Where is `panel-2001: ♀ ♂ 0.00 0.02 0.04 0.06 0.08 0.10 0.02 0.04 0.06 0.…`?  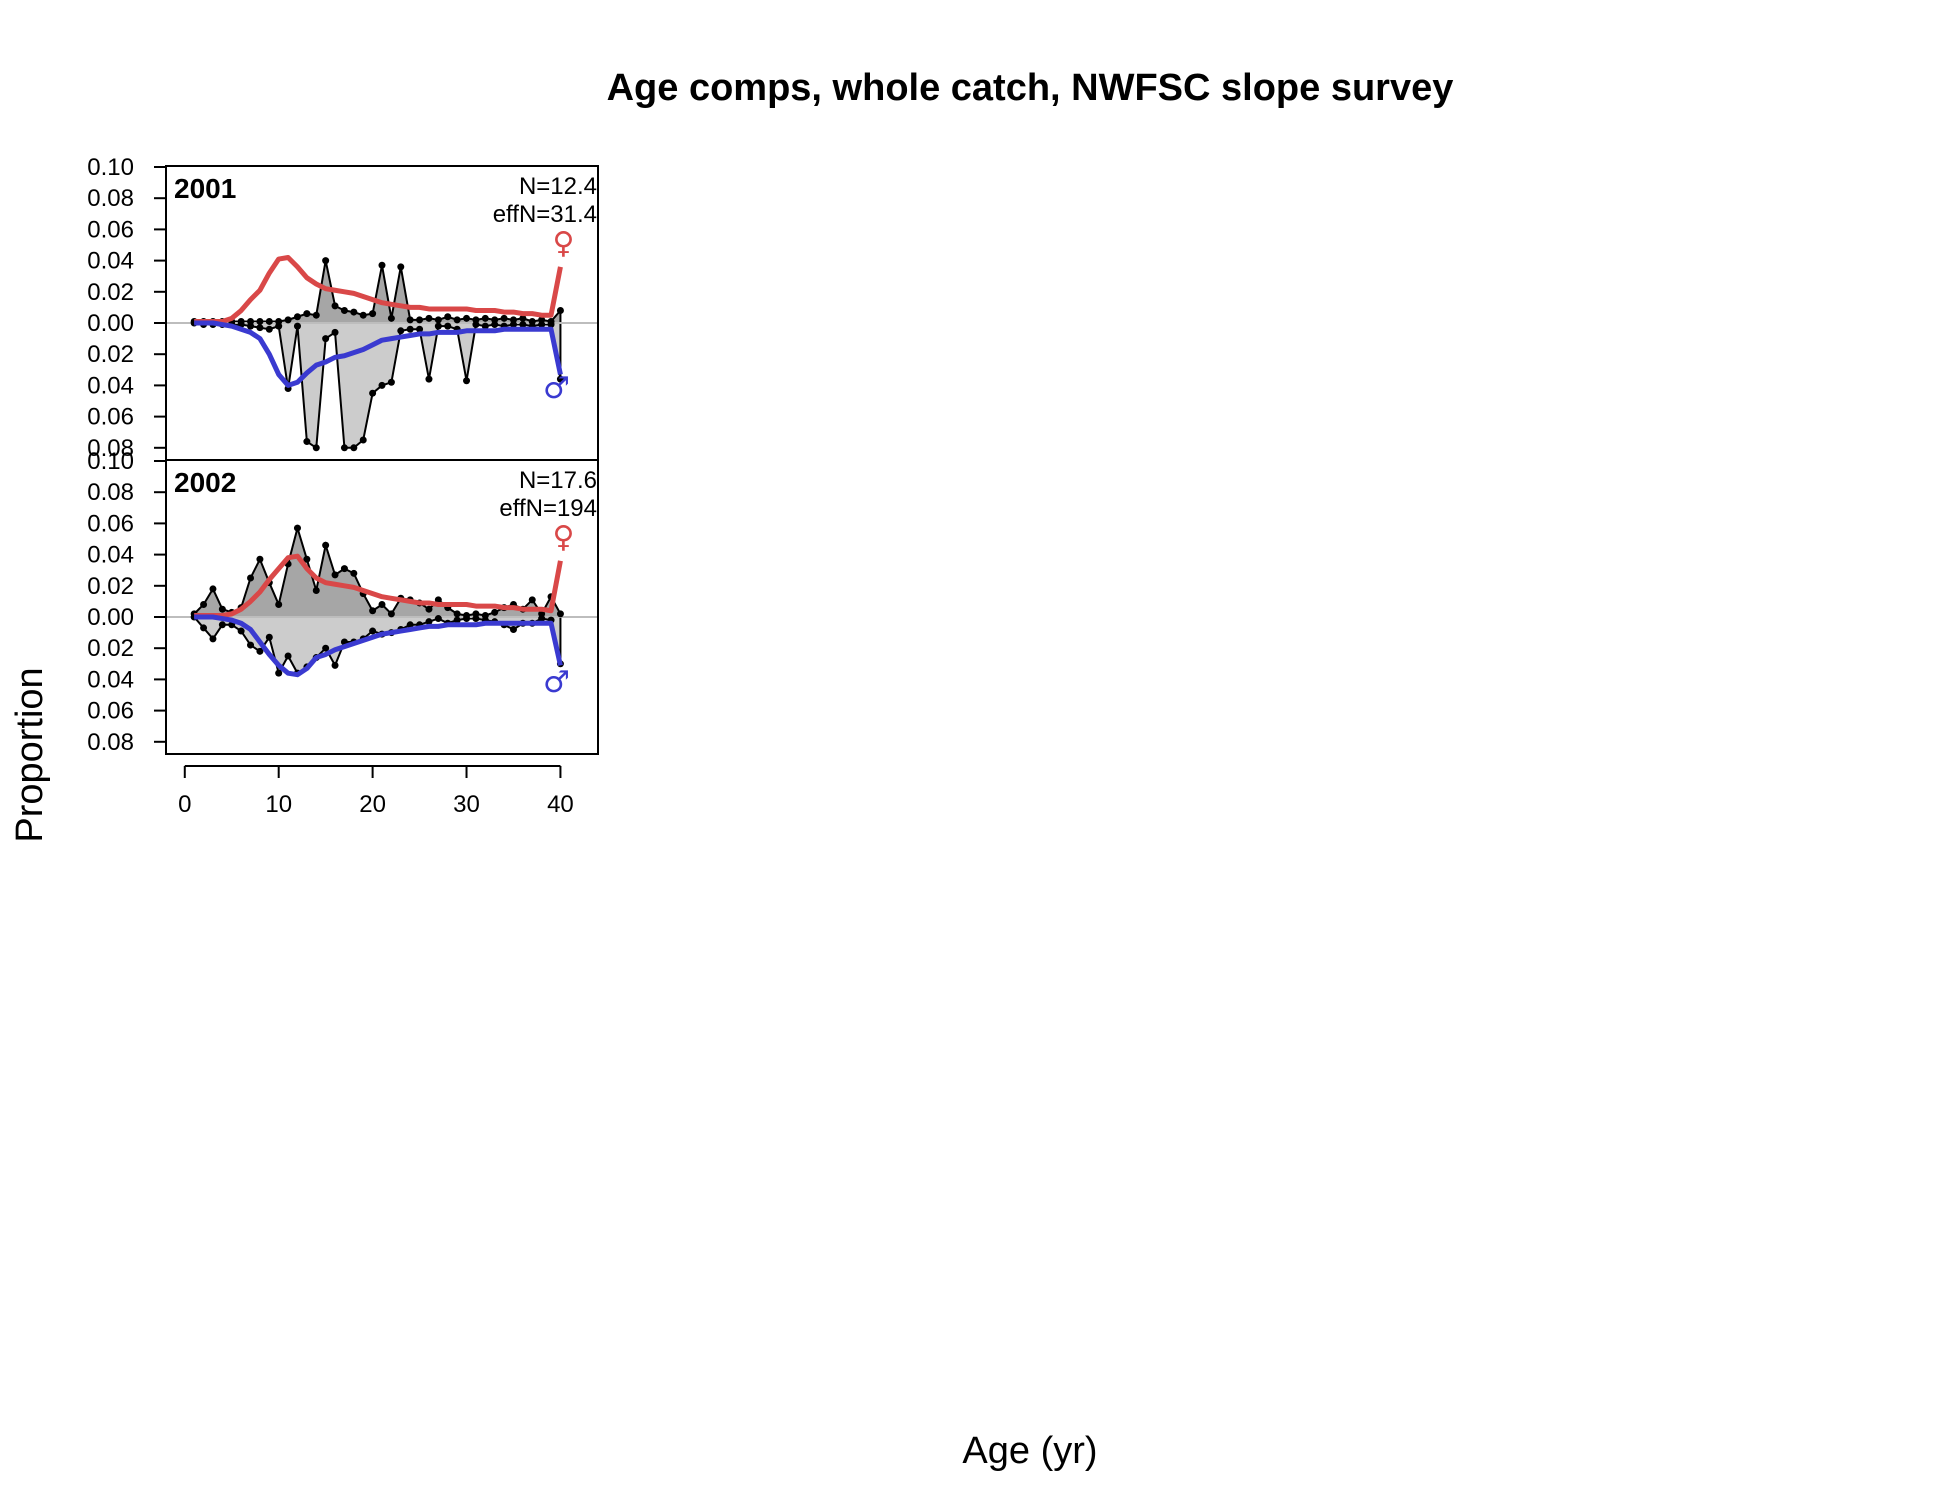
panel-2001: ♀ ♂ 0.00 0.02 0.04 0.06 0.08 0.10 0.02 0.04 0.06 0.… is located at coordinates (343, 308).